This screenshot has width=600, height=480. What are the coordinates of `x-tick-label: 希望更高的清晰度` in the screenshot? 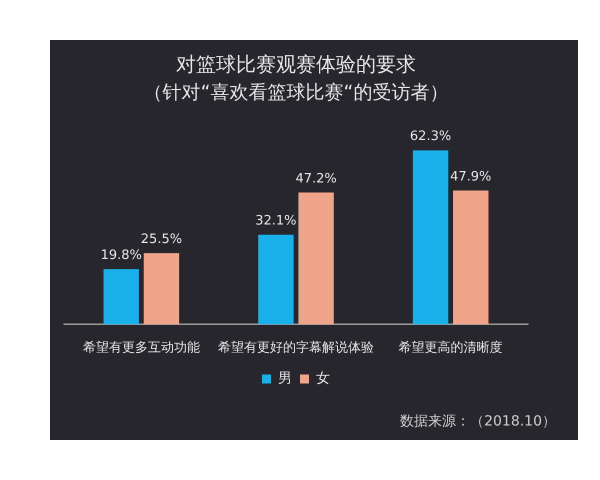 It's located at (450, 348).